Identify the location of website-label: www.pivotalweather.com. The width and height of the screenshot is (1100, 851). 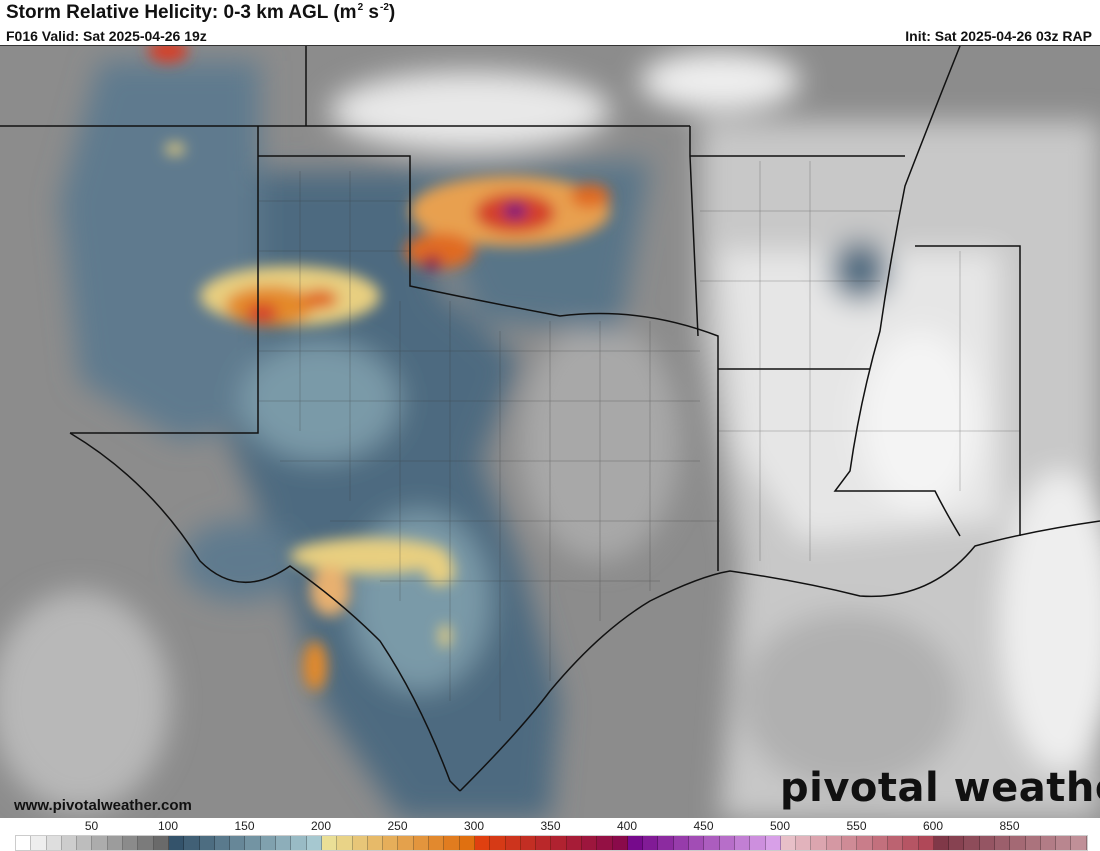
(103, 805).